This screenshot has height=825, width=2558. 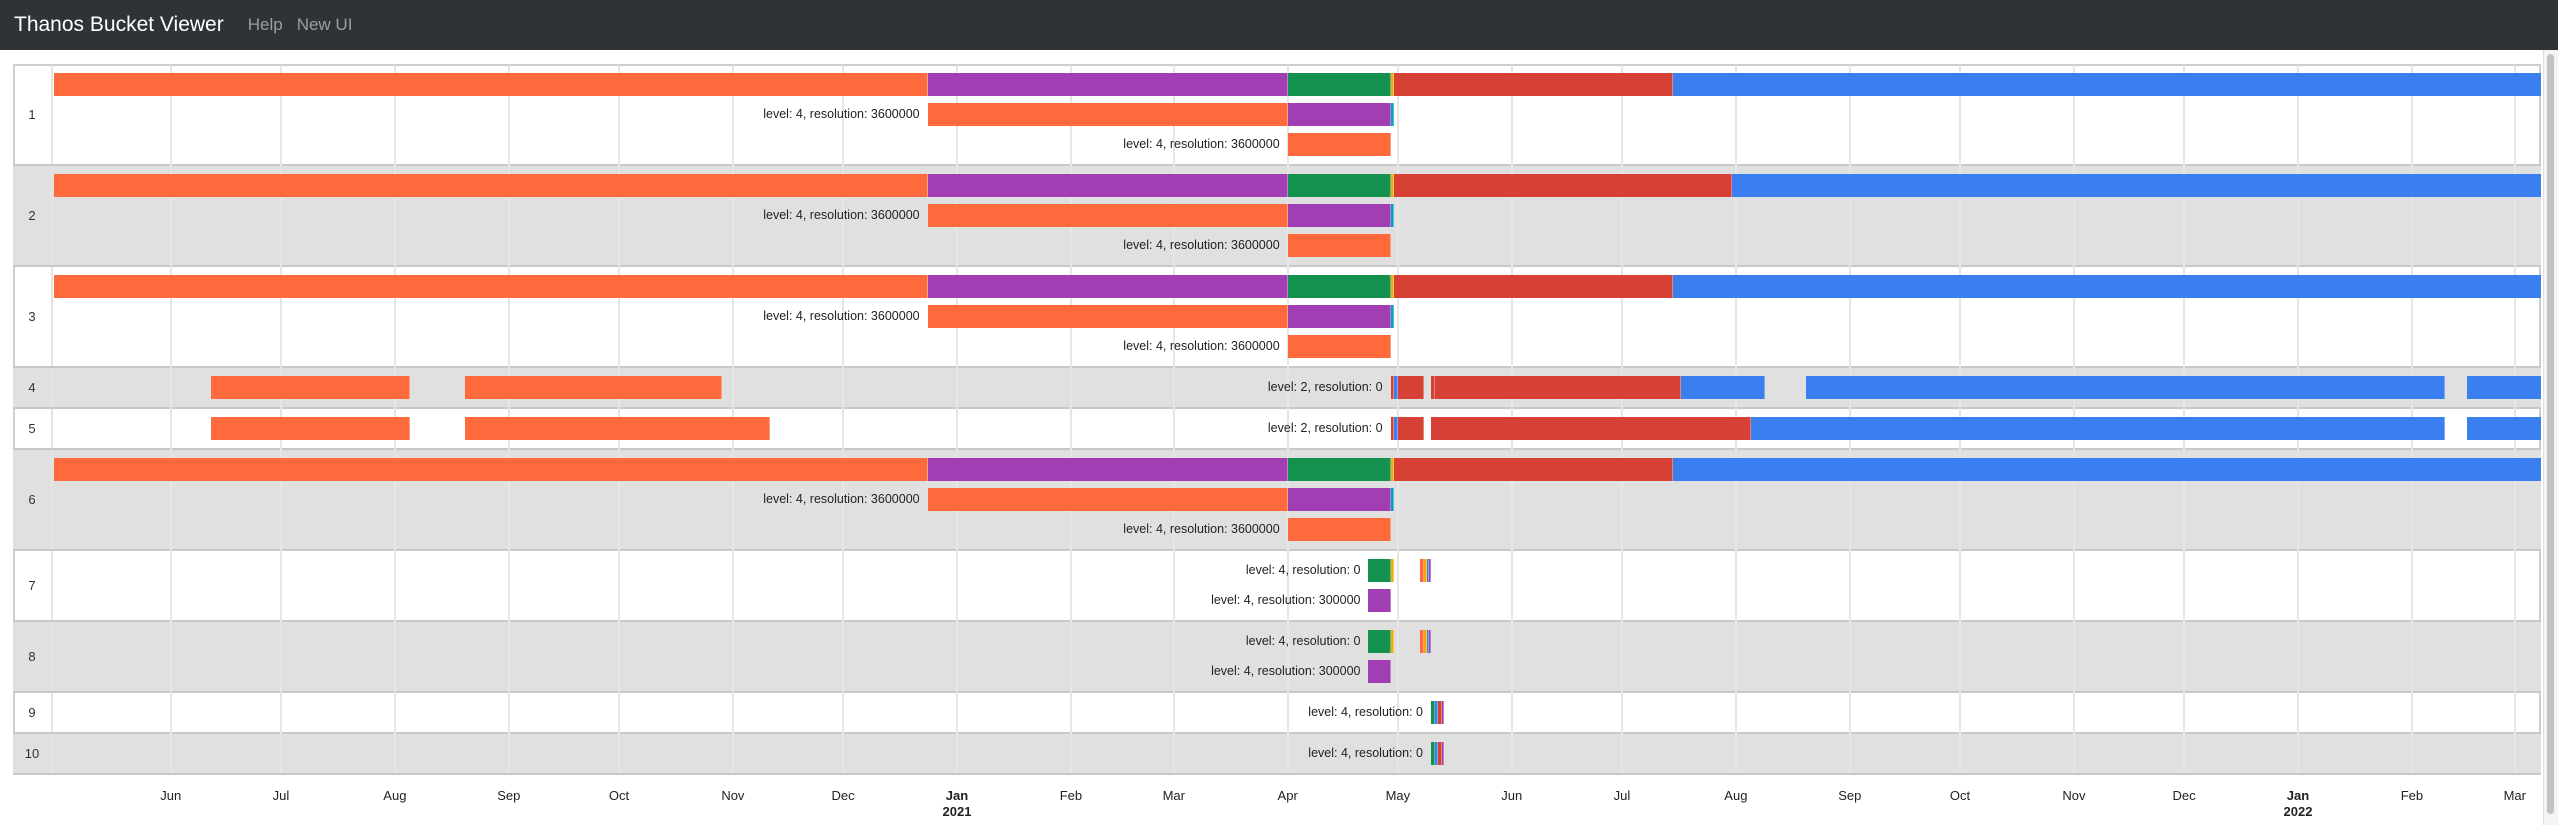 What do you see at coordinates (324, 24) in the screenshot?
I see `nav-new-ui-link: New UI` at bounding box center [324, 24].